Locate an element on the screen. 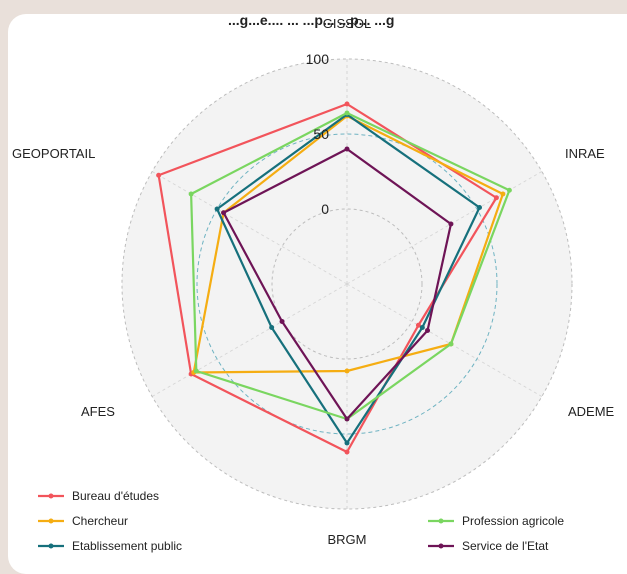 This screenshot has width=627, height=574. legend-label: Profession agricole is located at coordinates (513, 521).